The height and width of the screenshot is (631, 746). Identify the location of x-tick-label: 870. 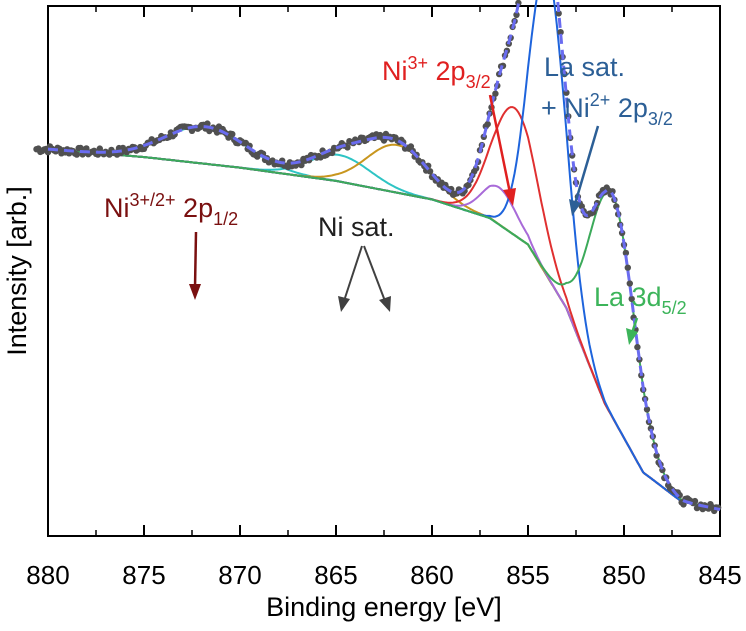
(239, 575).